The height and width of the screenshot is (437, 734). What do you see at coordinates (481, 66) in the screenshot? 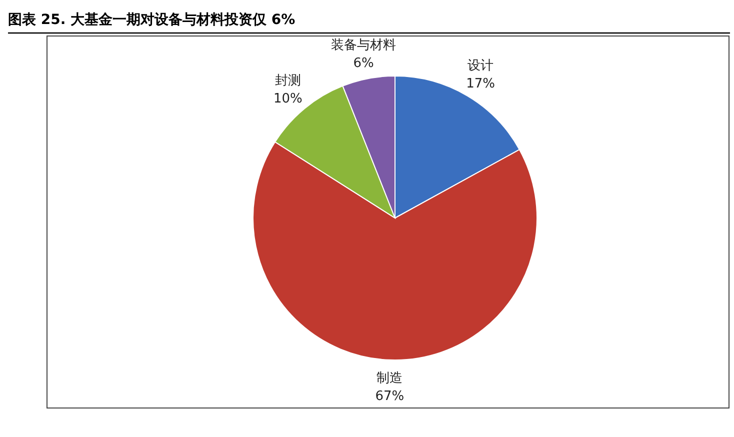
I see `slice-label: 设计` at bounding box center [481, 66].